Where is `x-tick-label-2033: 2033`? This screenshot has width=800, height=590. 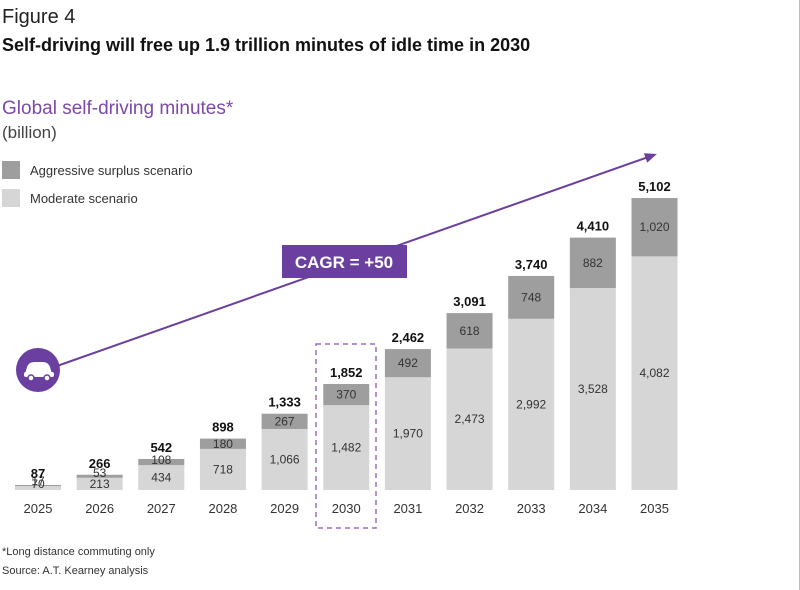
x-tick-label-2033: 2033 is located at coordinates (531, 508).